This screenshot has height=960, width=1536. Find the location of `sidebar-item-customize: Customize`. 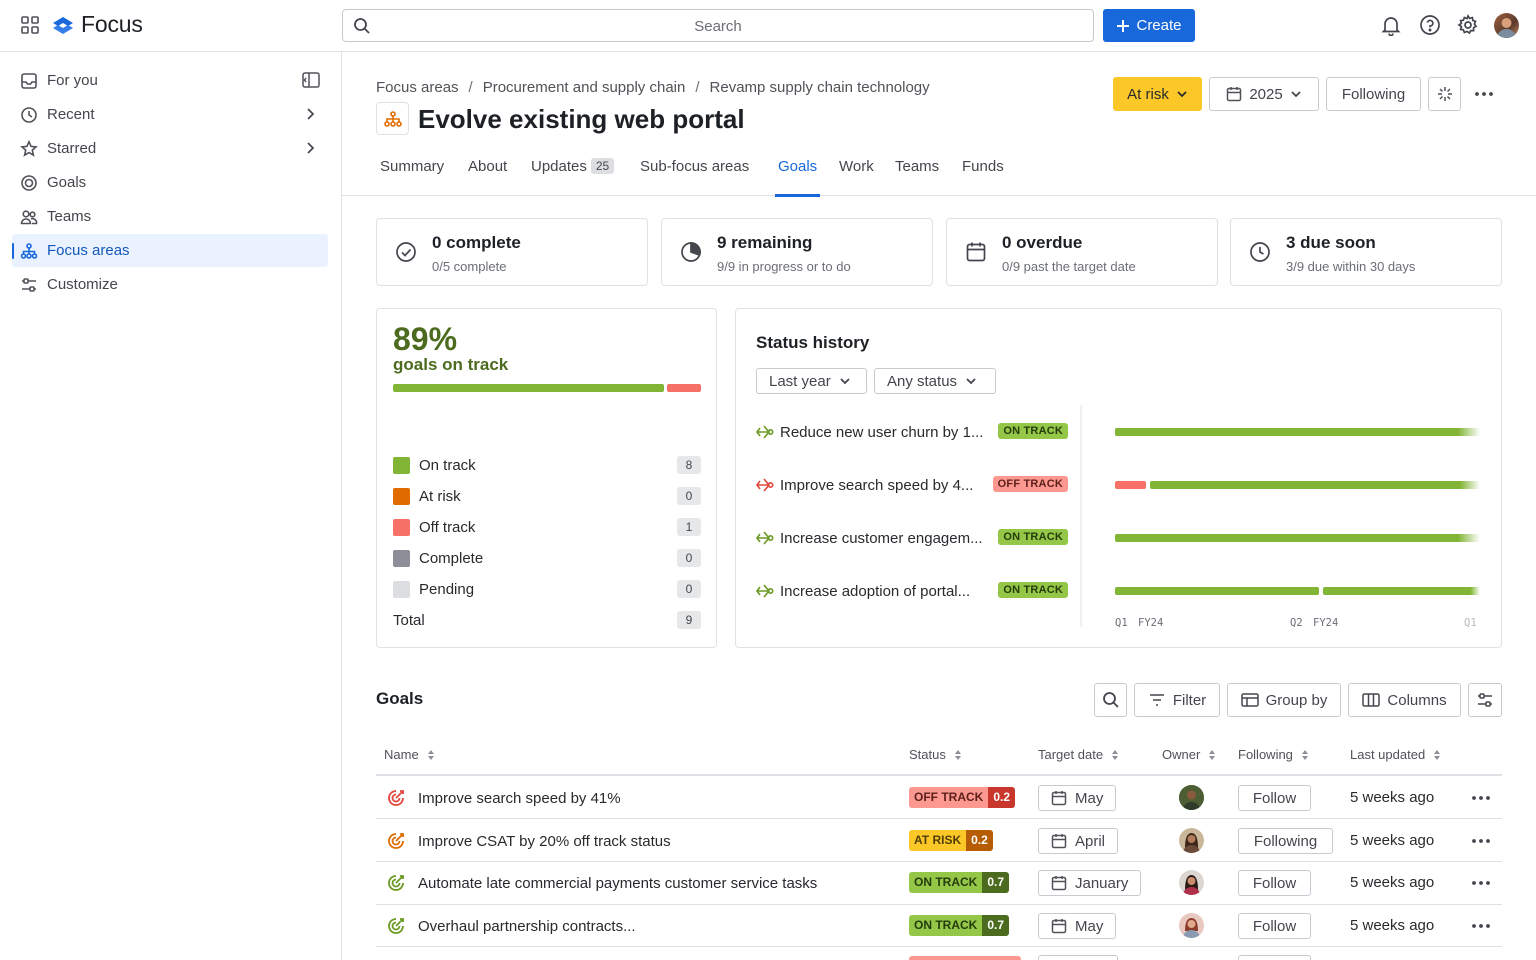

sidebar-item-customize: Customize is located at coordinates (170, 284).